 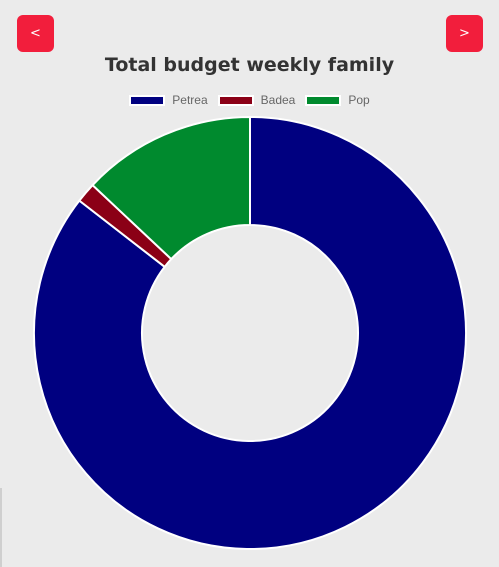 What do you see at coordinates (323, 100) in the screenshot?
I see `legend-swatch-pop` at bounding box center [323, 100].